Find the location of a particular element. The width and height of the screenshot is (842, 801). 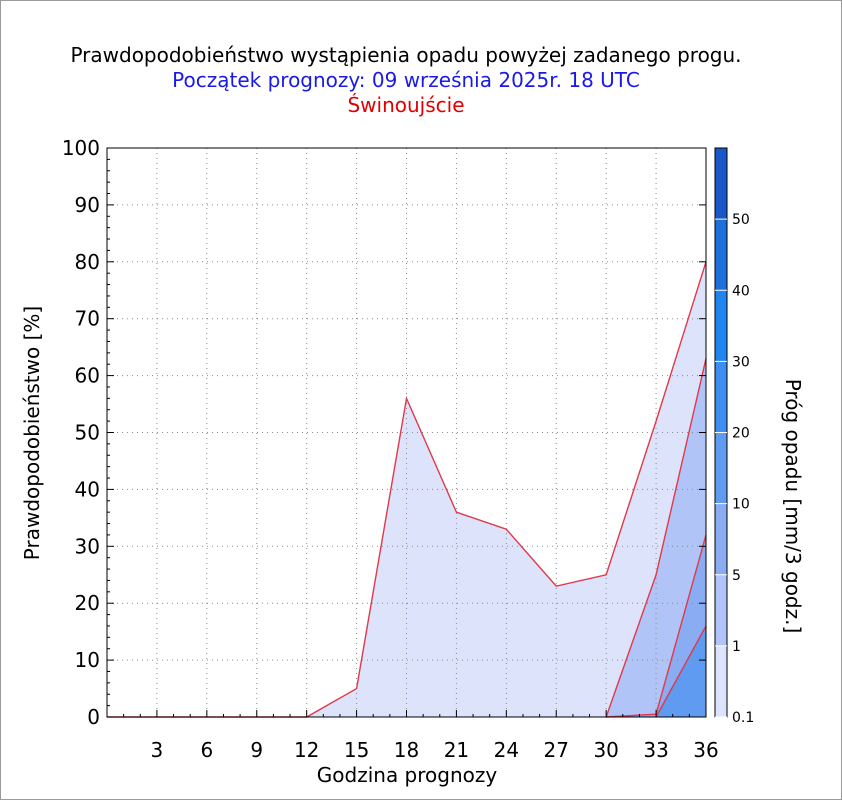

x-axis-label: Godzina prognozy is located at coordinates (407, 775).